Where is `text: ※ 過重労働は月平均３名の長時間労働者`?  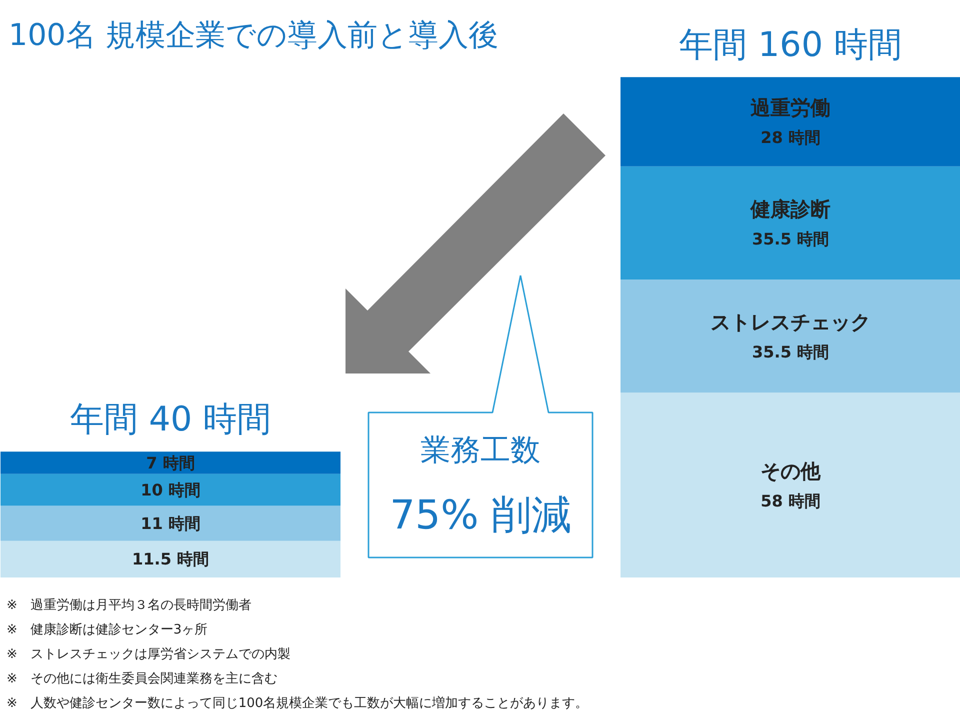 text: ※ 過重労働は月平均３名の長時間労働者 is located at coordinates (129, 605).